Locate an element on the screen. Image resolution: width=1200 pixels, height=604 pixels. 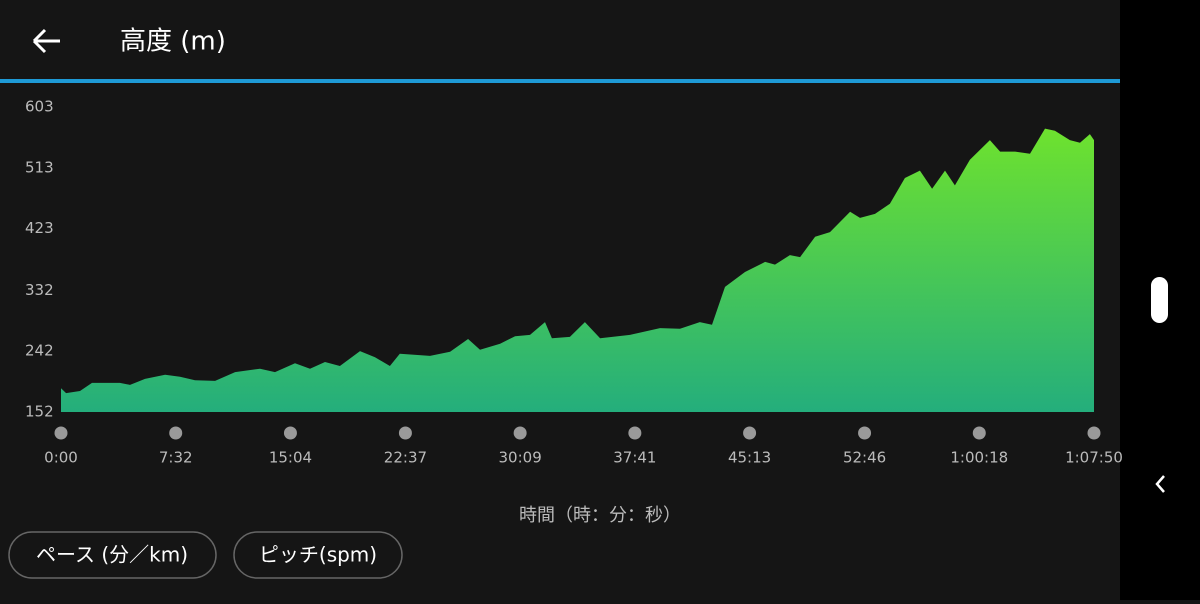
x-tick-label: 1:00:18 is located at coordinates (979, 458).